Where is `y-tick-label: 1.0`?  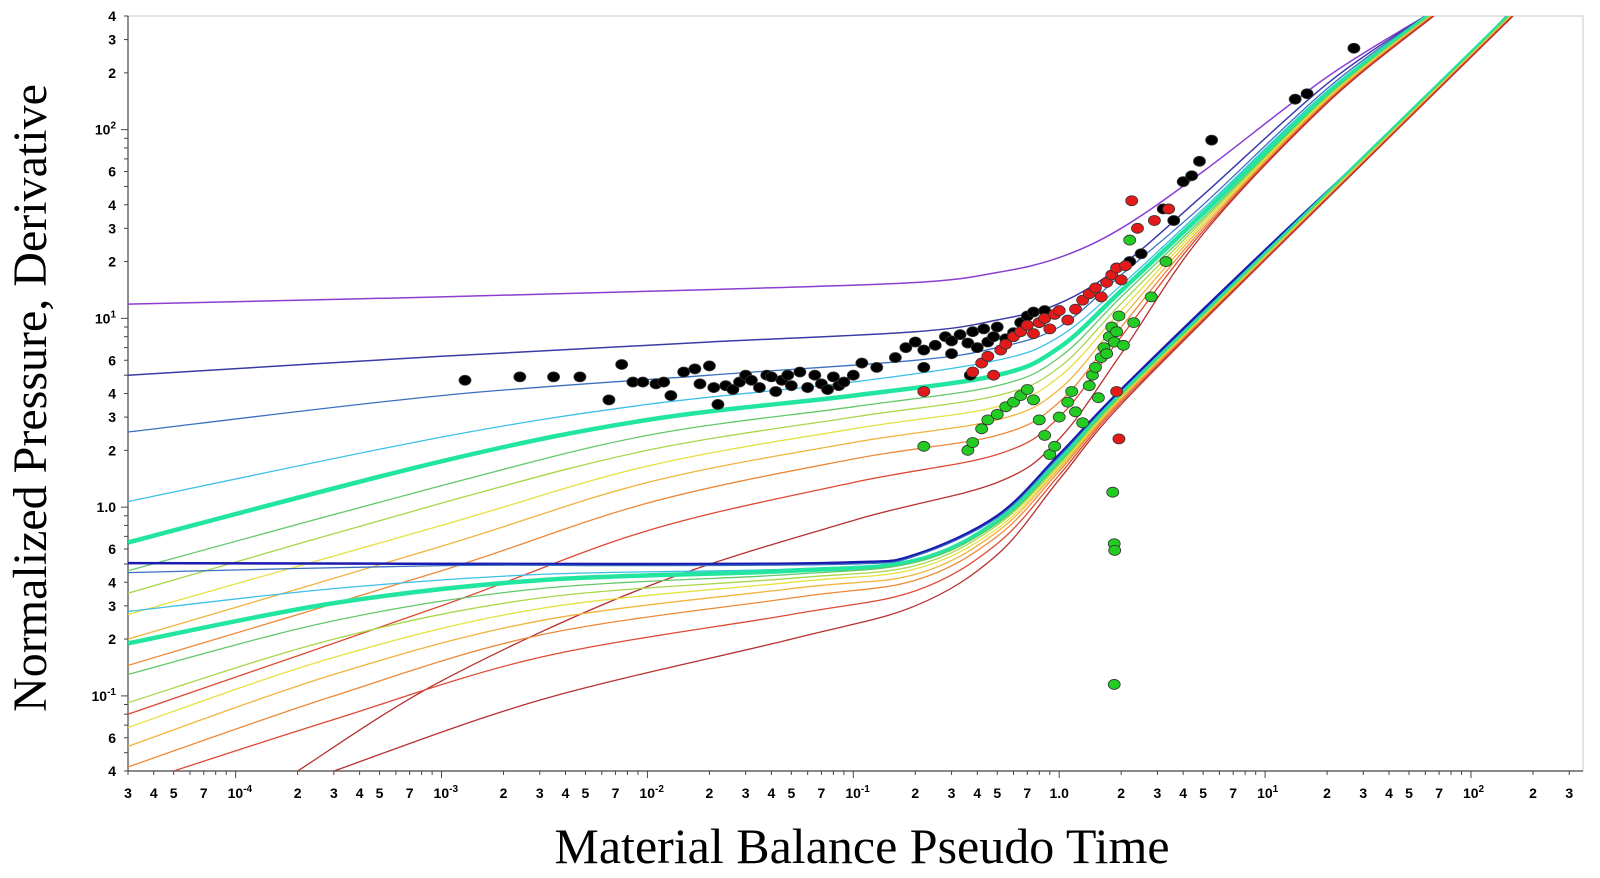
y-tick-label: 1.0 is located at coordinates (107, 507).